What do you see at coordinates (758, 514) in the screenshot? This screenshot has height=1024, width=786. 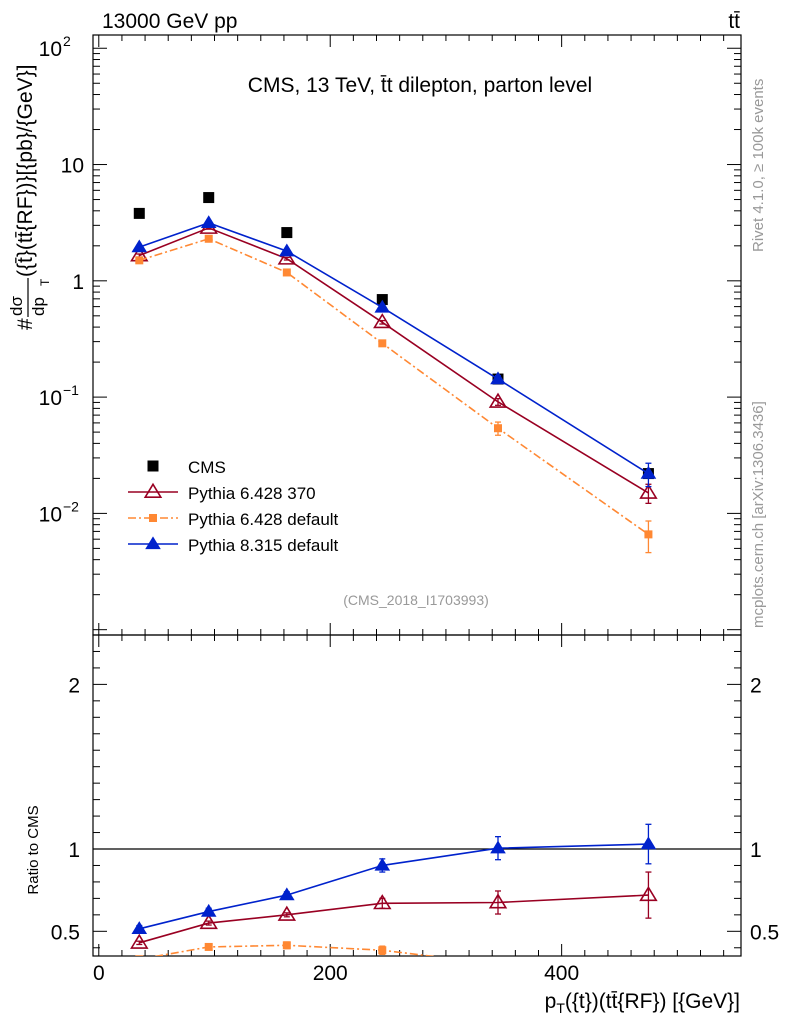 I see `mcplots-label: mcplots.cern.ch [arXiv:1306.3436]` at bounding box center [758, 514].